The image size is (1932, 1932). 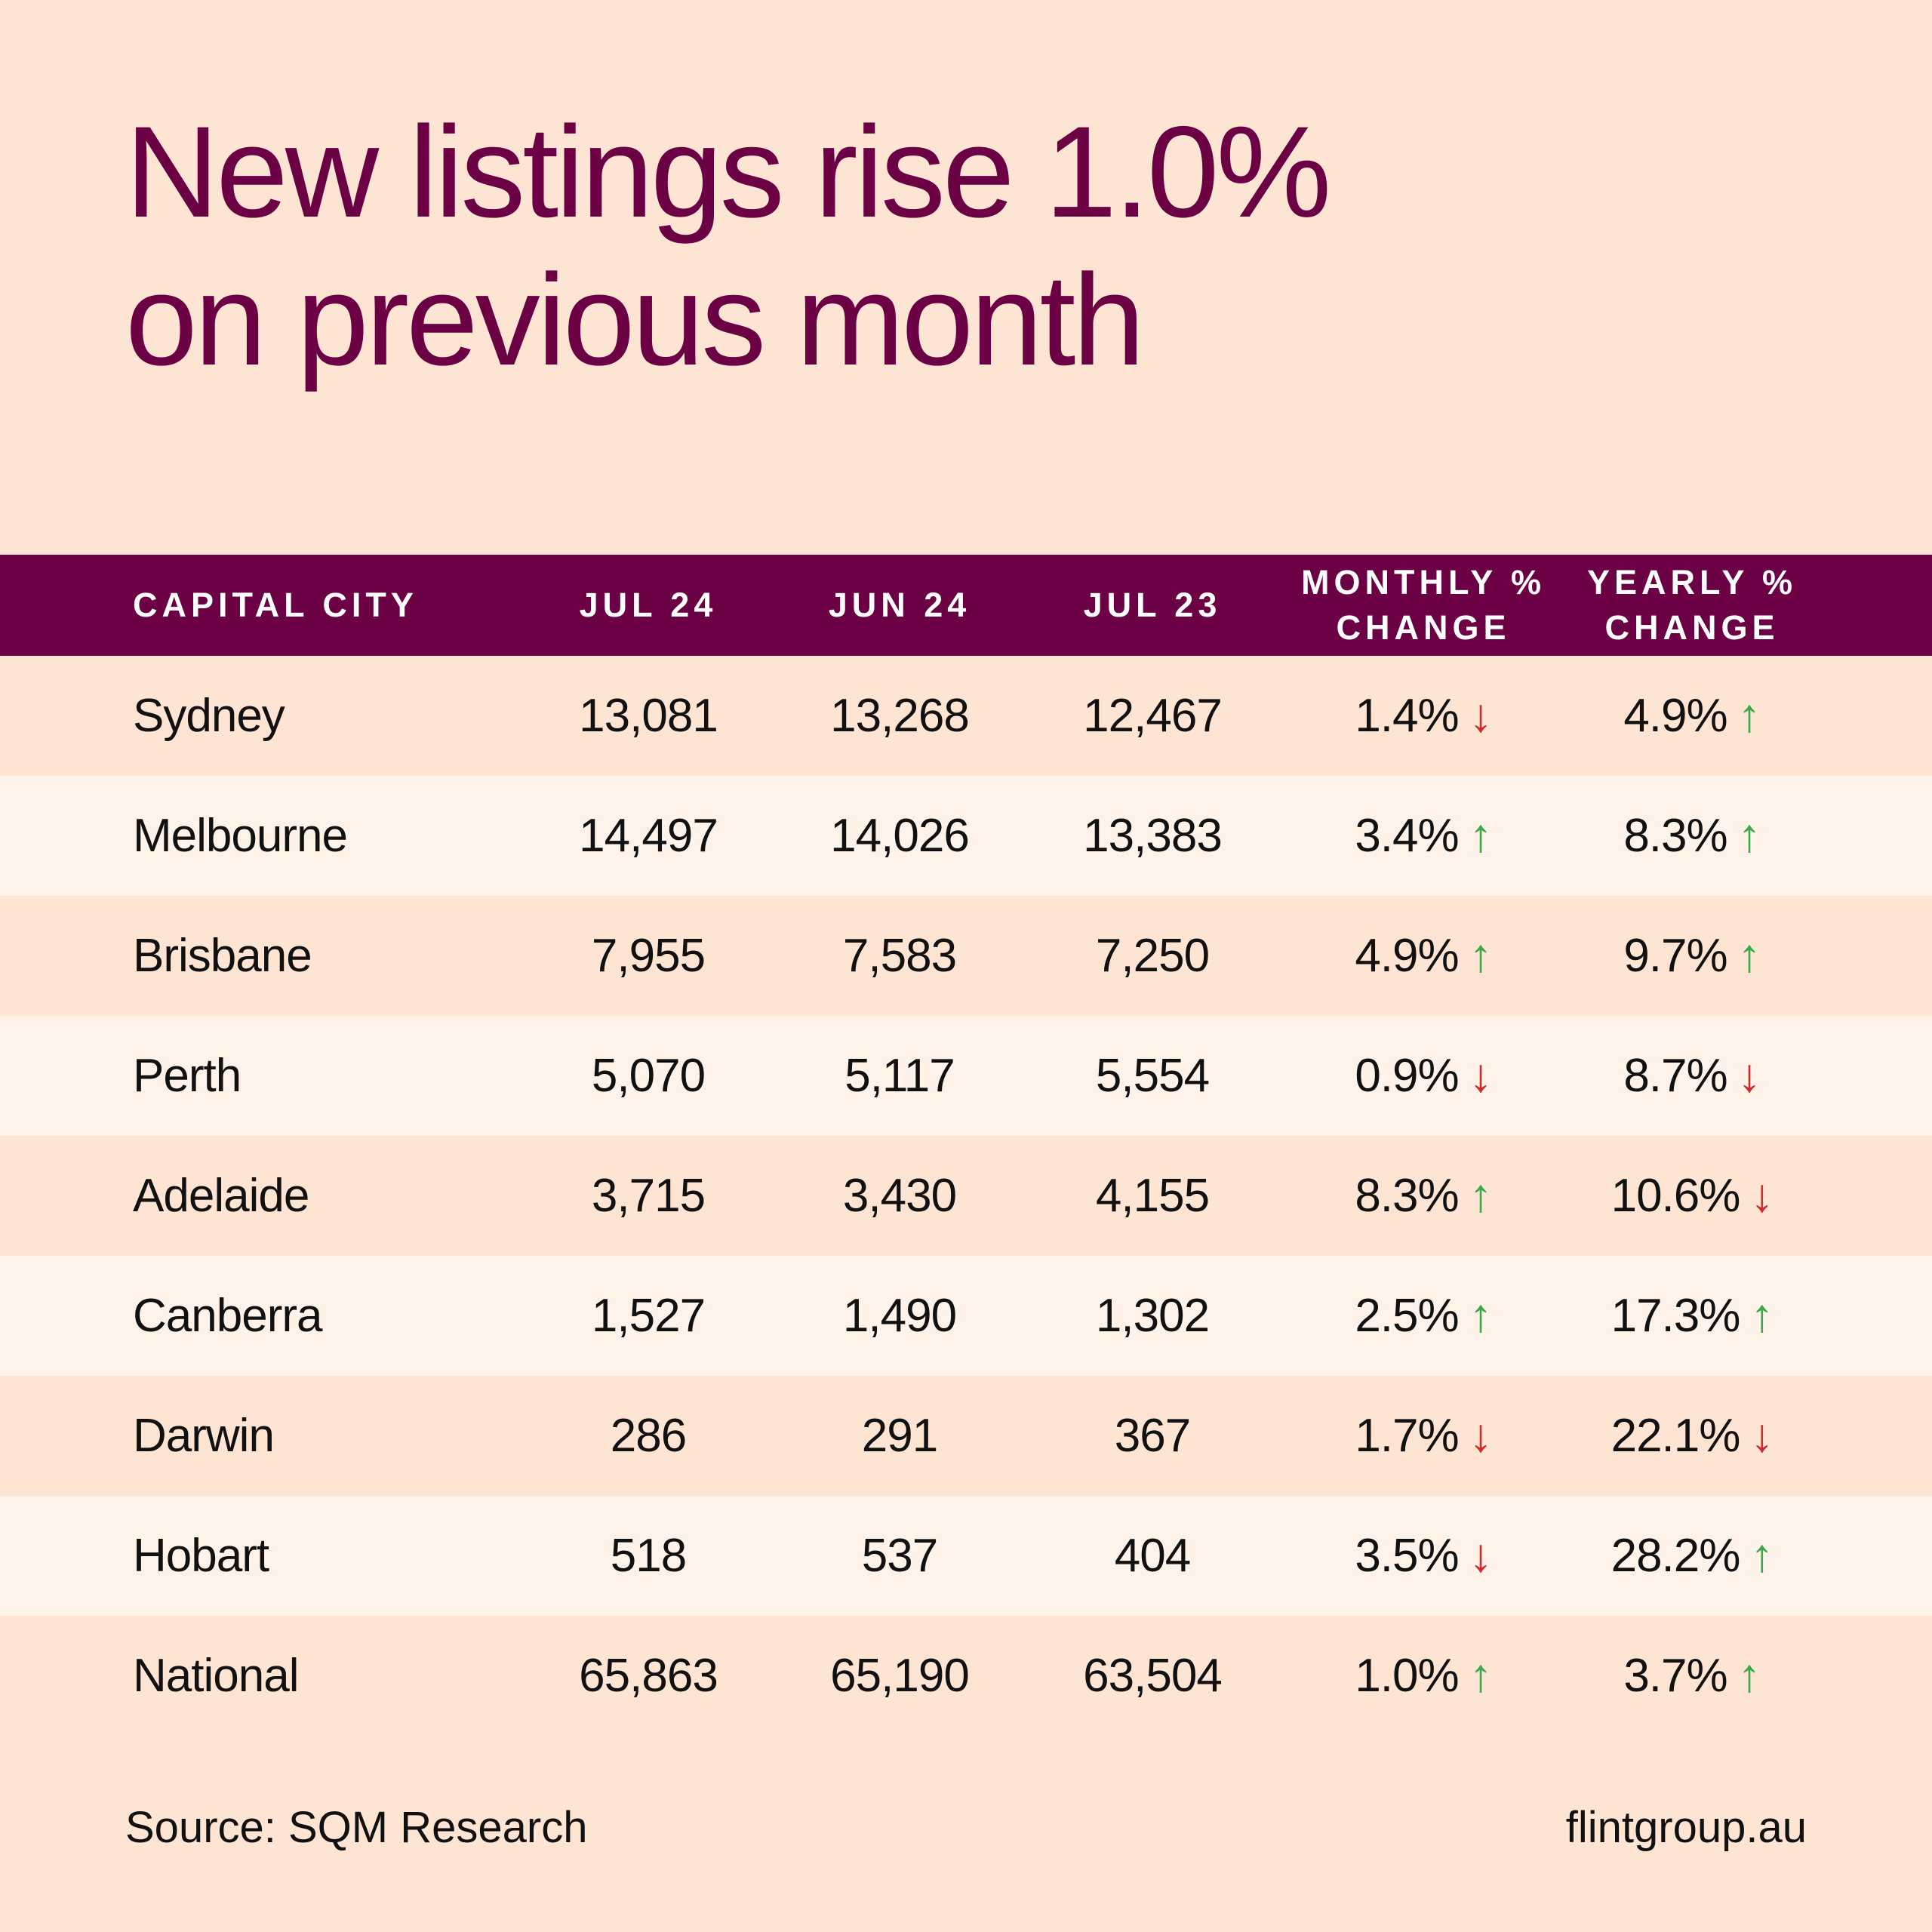 I want to click on jul24-cell-value: 3,715, so click(x=648, y=1196).